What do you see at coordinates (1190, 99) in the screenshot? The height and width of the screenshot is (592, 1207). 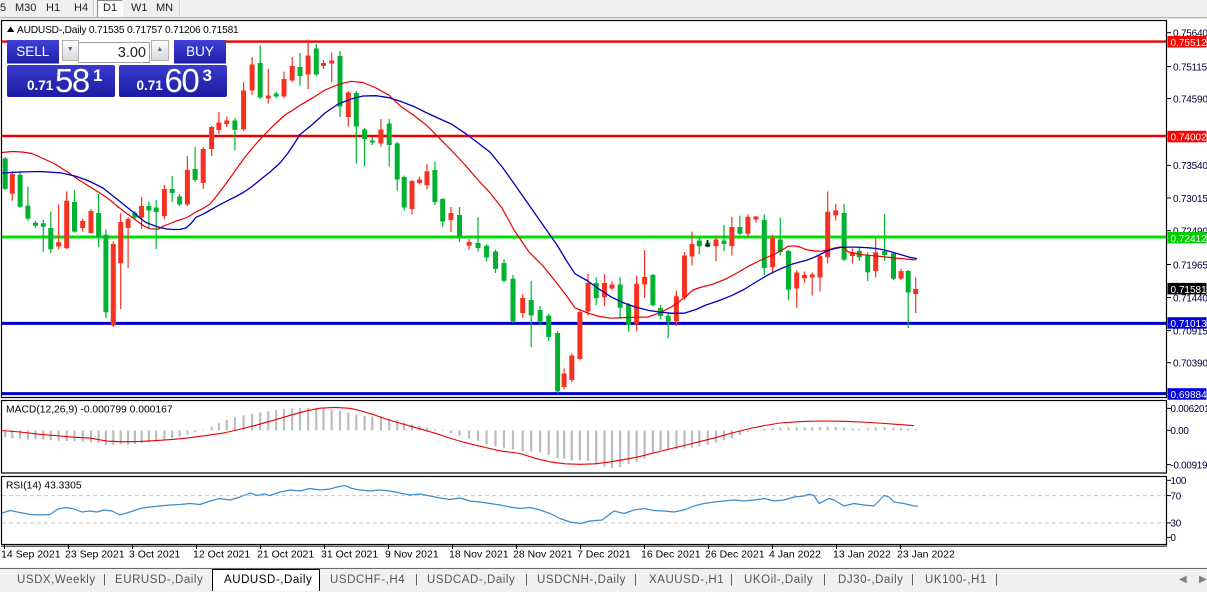 I see `svg-text: 0.74590` at bounding box center [1190, 99].